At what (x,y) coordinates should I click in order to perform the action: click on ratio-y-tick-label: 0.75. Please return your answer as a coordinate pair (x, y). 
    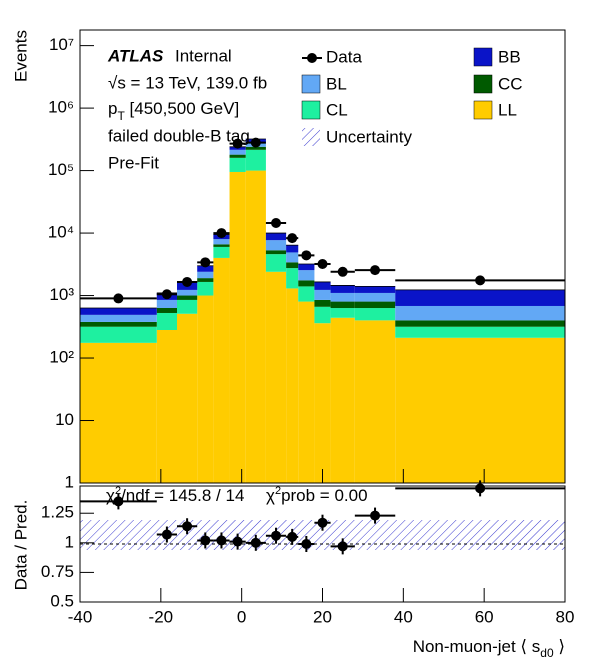
    Looking at the image, I should click on (57, 571).